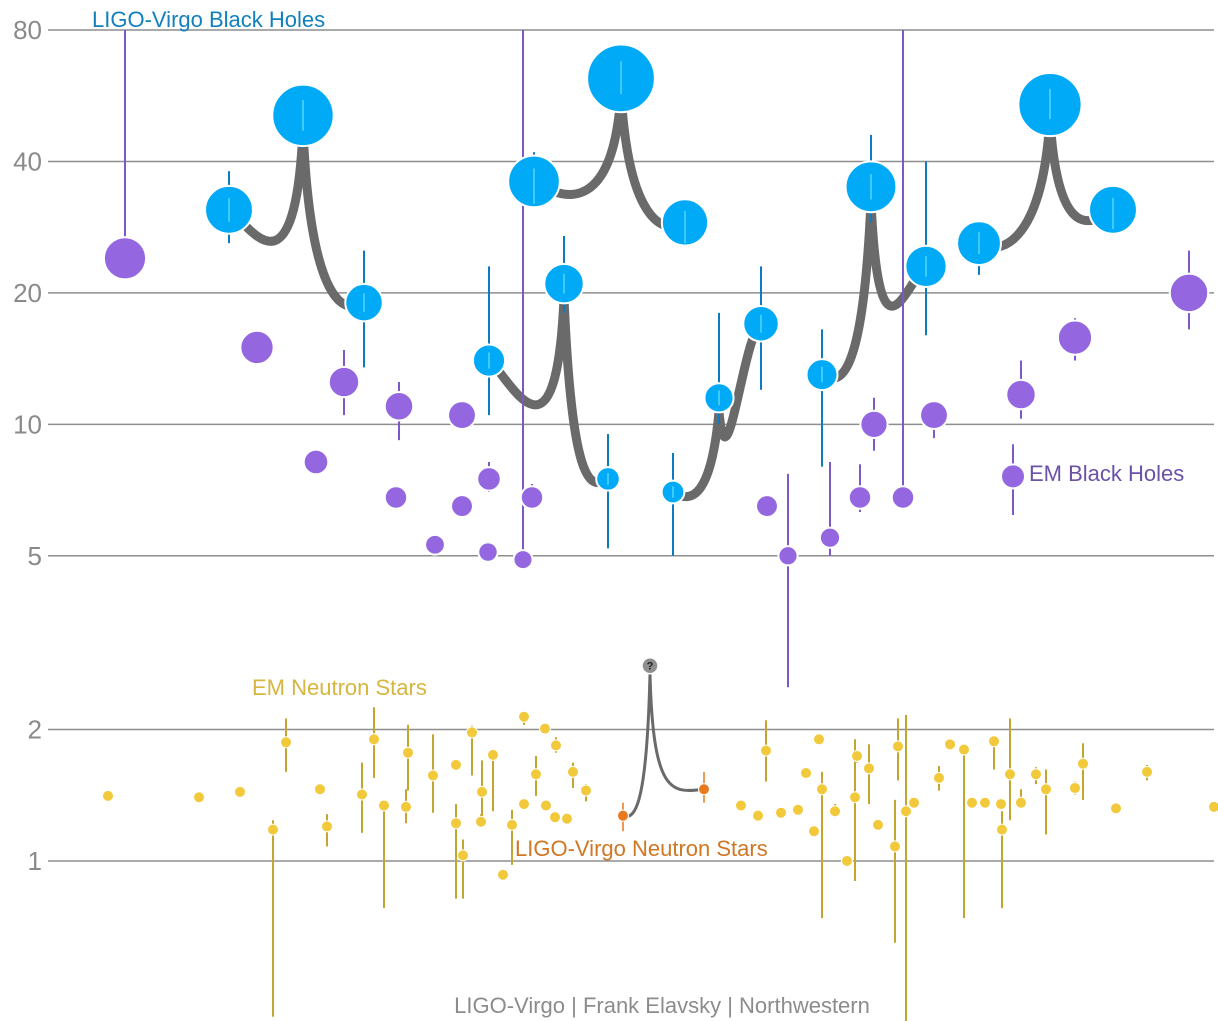 This screenshot has width=1218, height=1021. Describe the element at coordinates (650, 667) in the screenshot. I see `unknown-remnant-mark: ?` at that location.